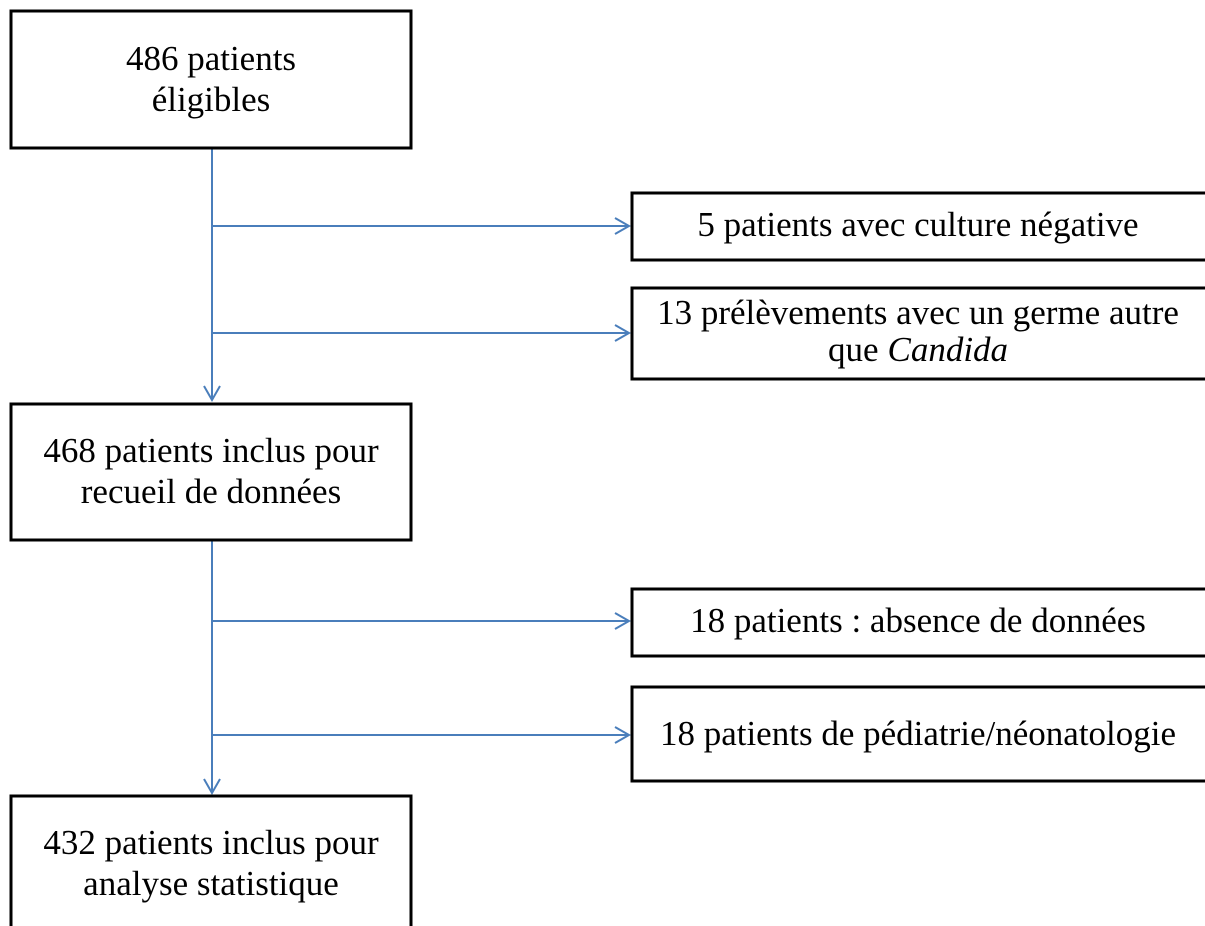 The height and width of the screenshot is (926, 1205). Describe the element at coordinates (211, 99) in the screenshot. I see `node-text: éligibles` at that location.